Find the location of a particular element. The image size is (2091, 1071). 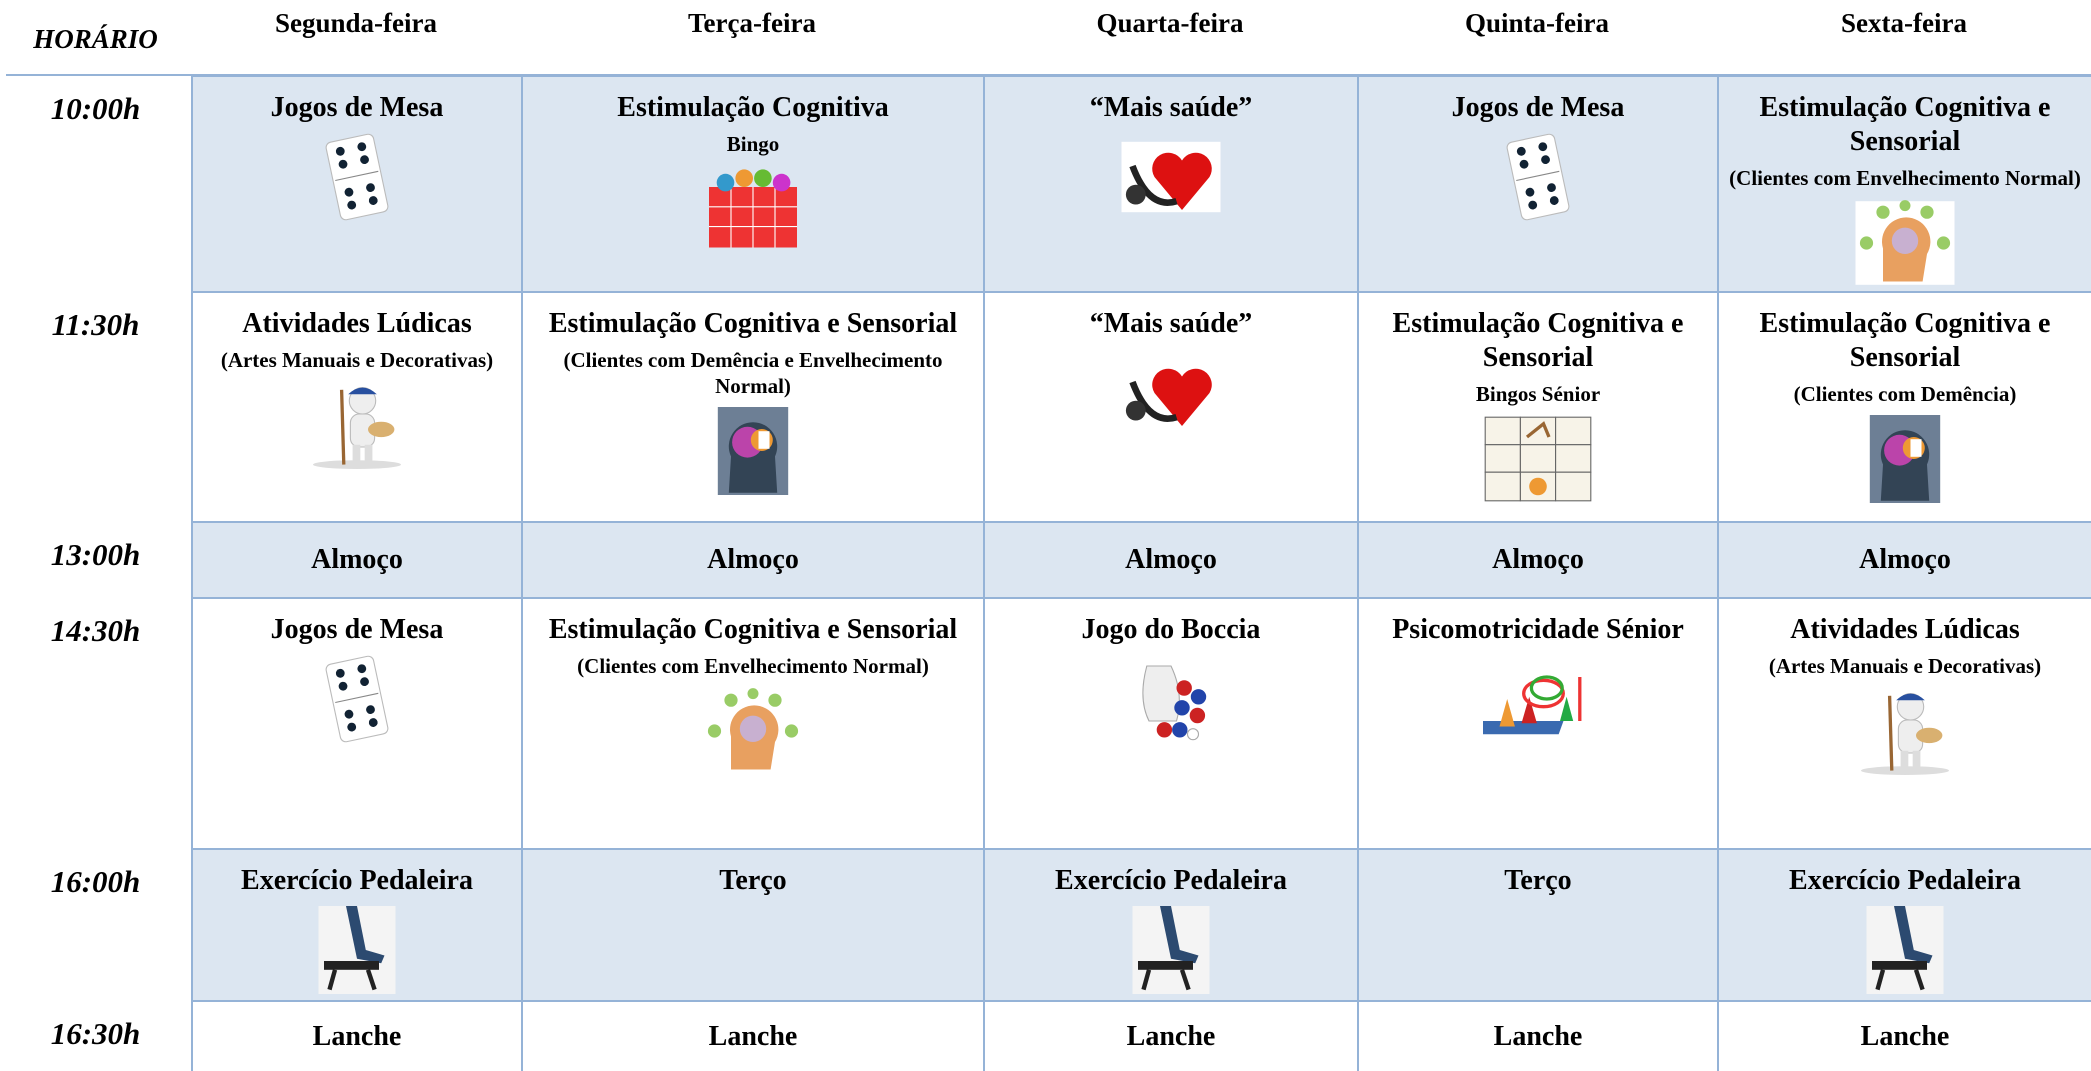

activity-note: Bingo is located at coordinates (753, 144).